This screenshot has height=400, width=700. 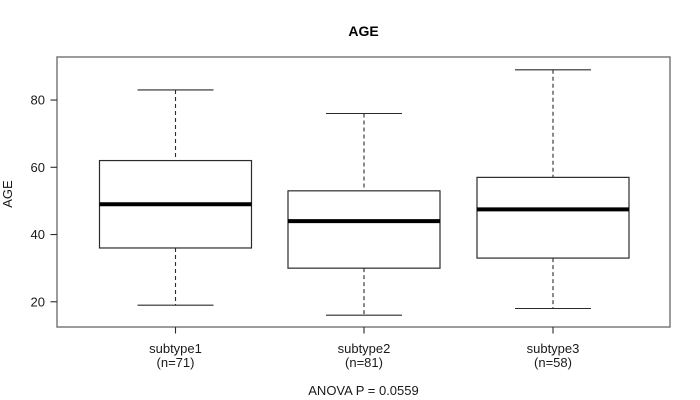 I want to click on y-axis-tick-label: 80, so click(x=38, y=100).